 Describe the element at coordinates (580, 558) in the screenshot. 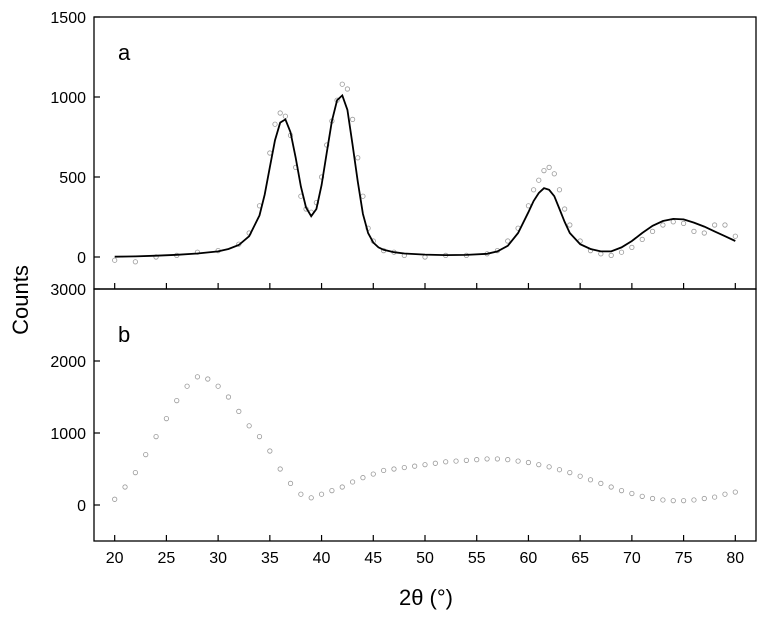

I see `panel-b-x-tick-label: 65` at that location.